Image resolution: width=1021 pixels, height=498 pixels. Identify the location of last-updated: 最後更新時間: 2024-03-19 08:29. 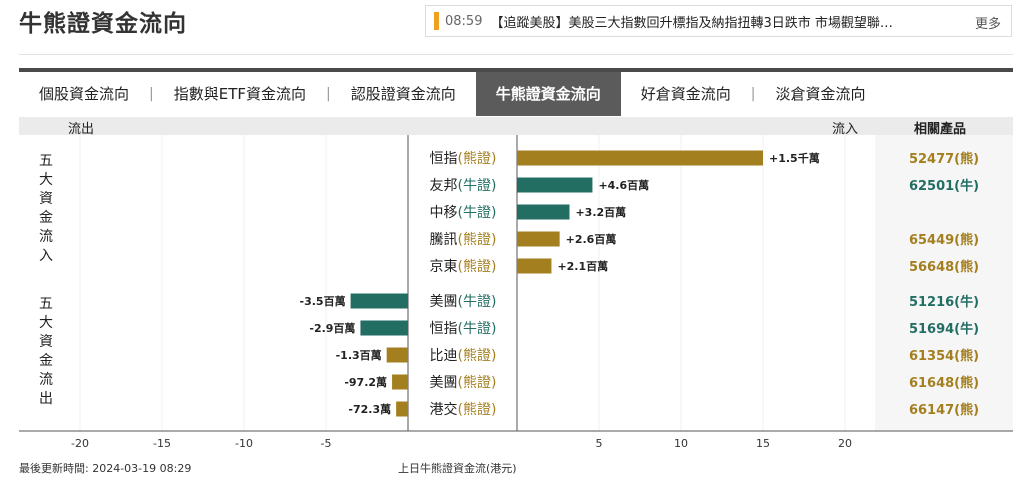
(105, 468).